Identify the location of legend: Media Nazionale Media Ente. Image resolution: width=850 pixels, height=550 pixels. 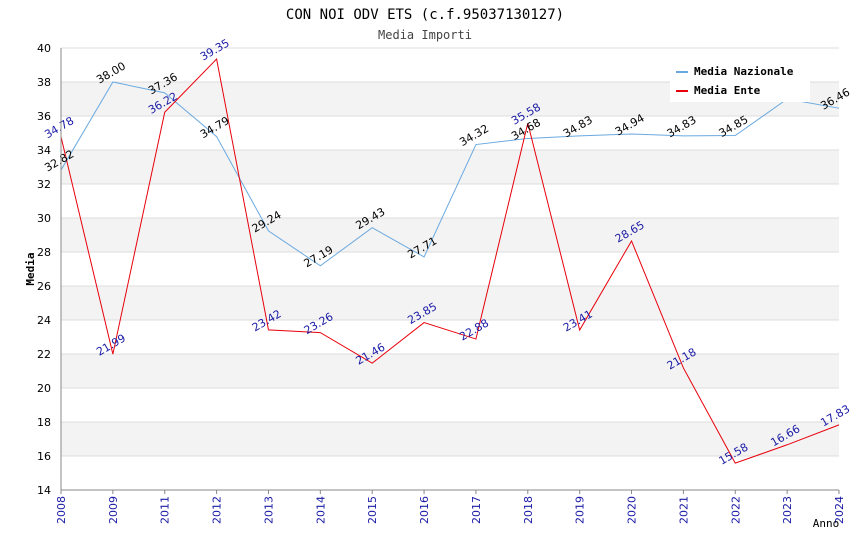
(740, 81).